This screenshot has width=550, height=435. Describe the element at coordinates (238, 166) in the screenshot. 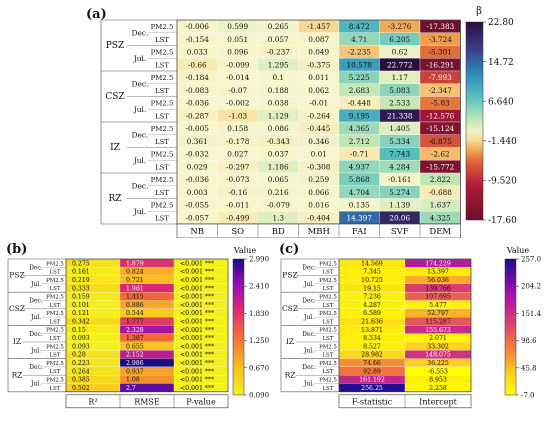

I see `panel-a-cell-value: -0.297` at that location.